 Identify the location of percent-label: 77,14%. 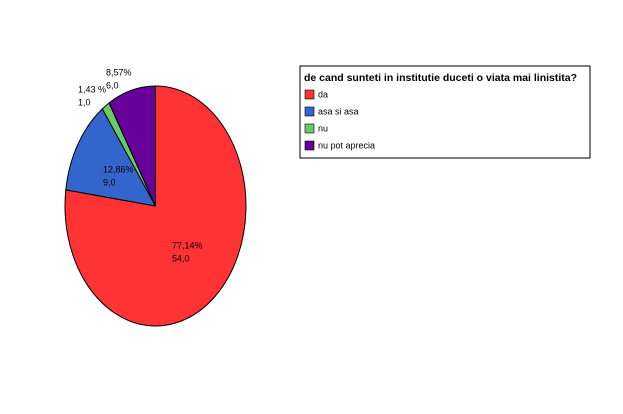
(187, 245).